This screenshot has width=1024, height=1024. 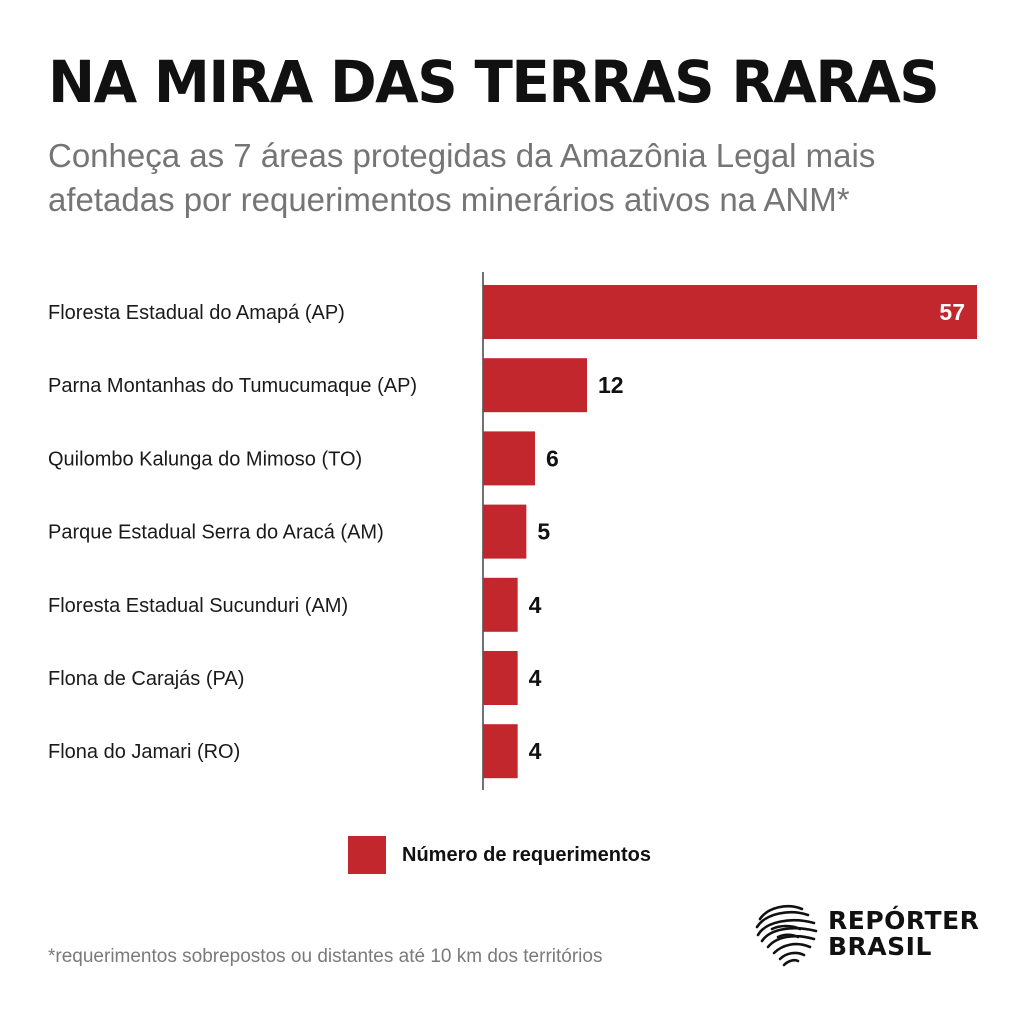 What do you see at coordinates (144, 752) in the screenshot?
I see `category-label: Flona do Jamari (RO)` at bounding box center [144, 752].